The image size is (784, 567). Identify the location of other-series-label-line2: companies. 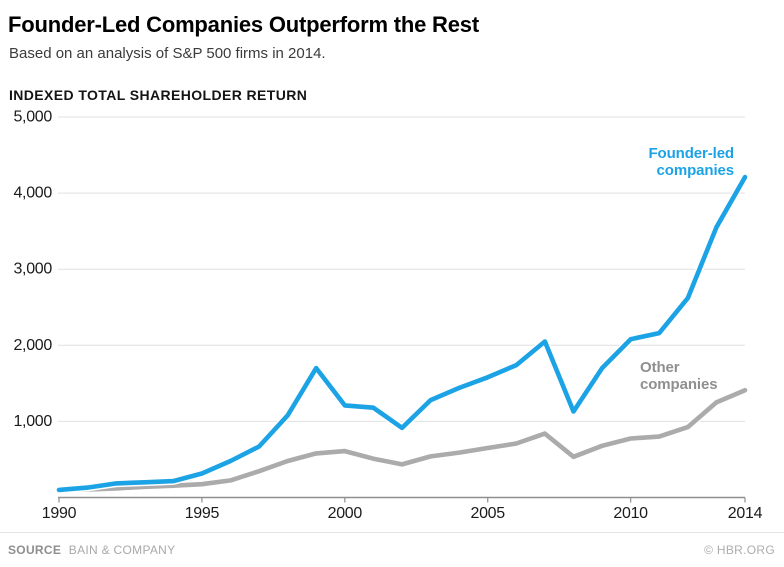
(678, 384).